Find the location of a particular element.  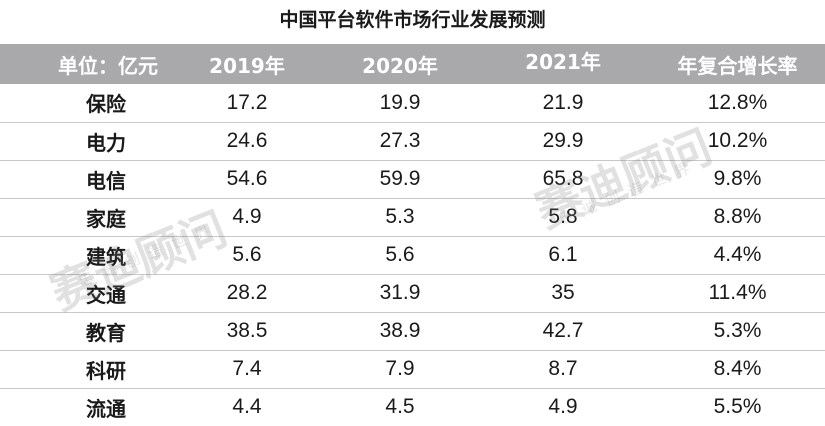

table-row: 保险 17.2 19.9 21.9 12.8% is located at coordinates (412, 103).